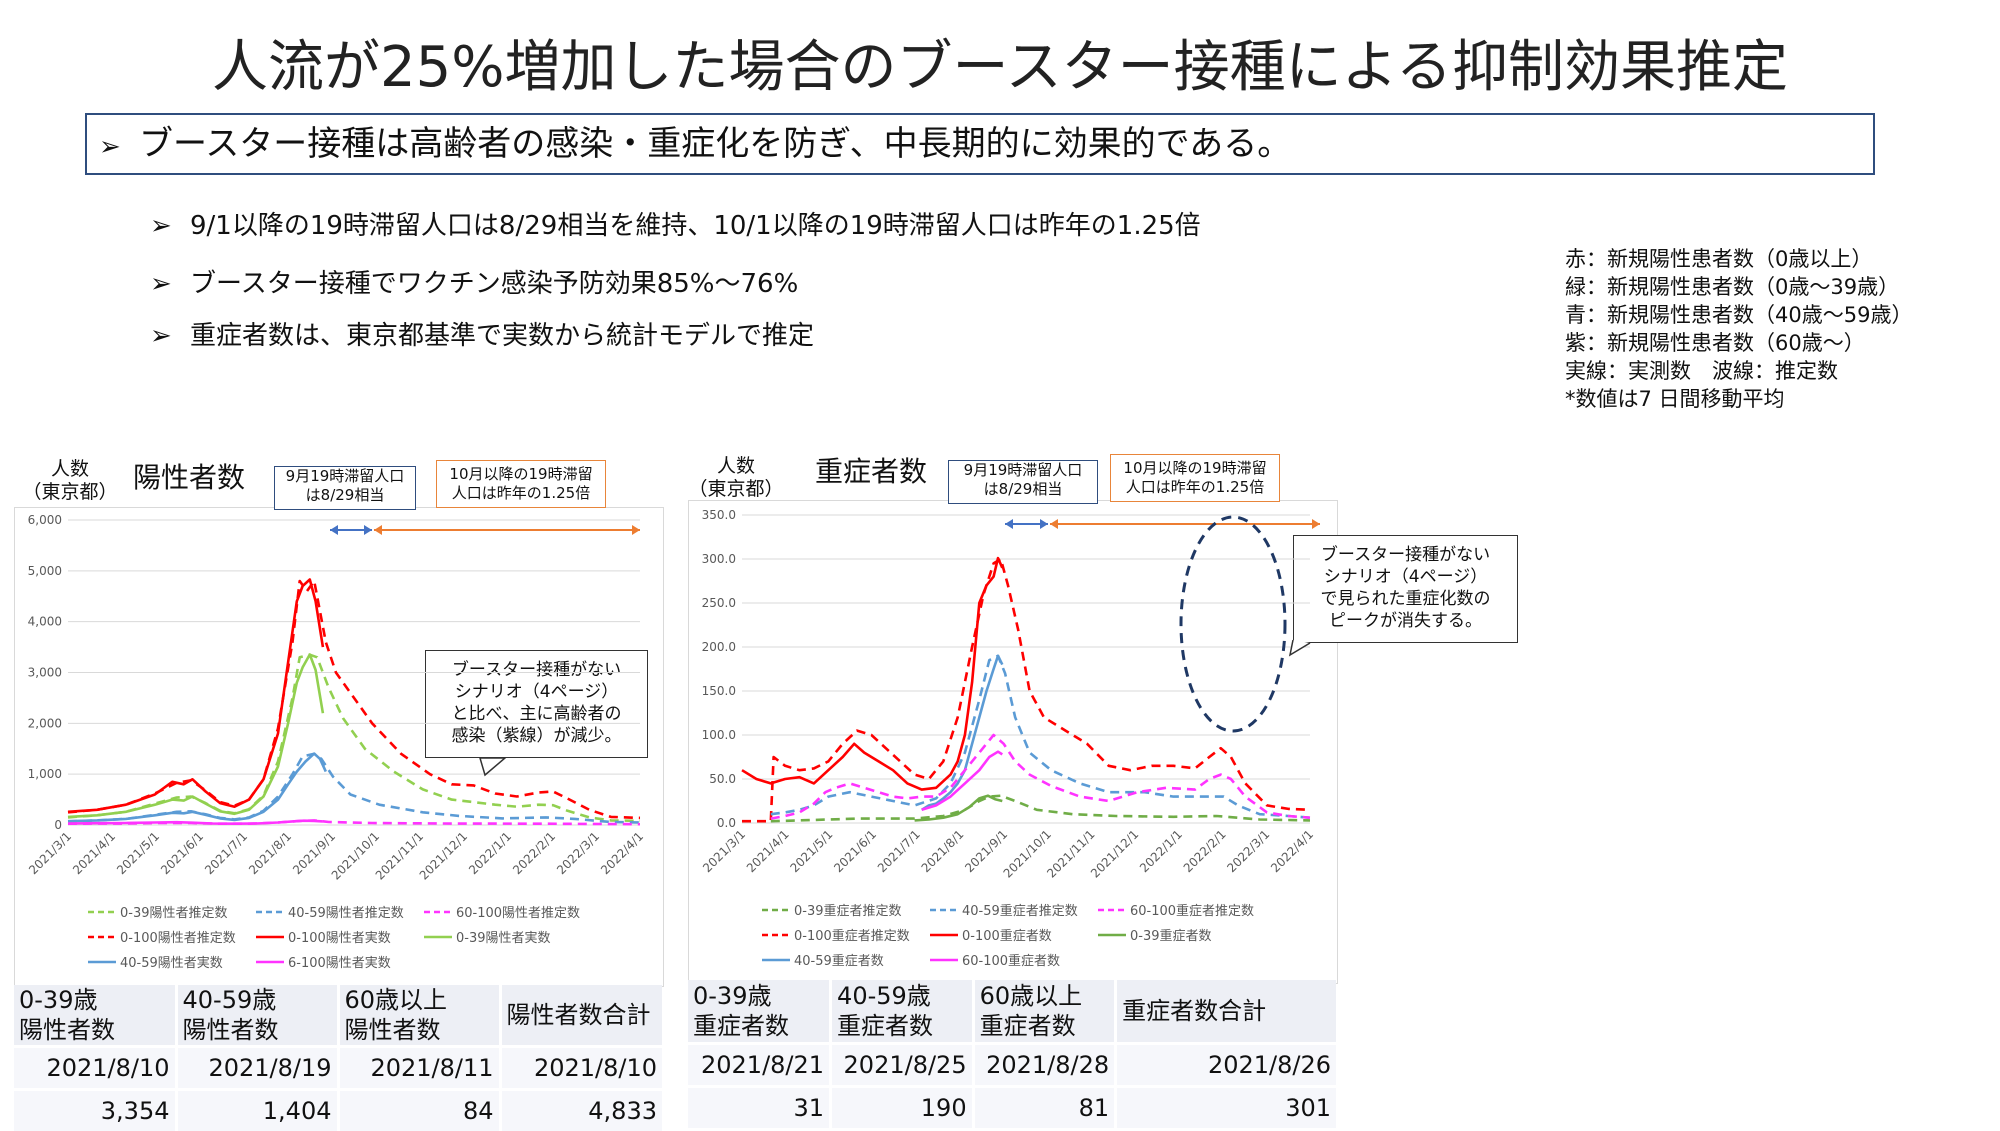 This screenshot has width=2000, height=1131. I want to click on table-header: 60歳以上重症者数, so click(1044, 1012).